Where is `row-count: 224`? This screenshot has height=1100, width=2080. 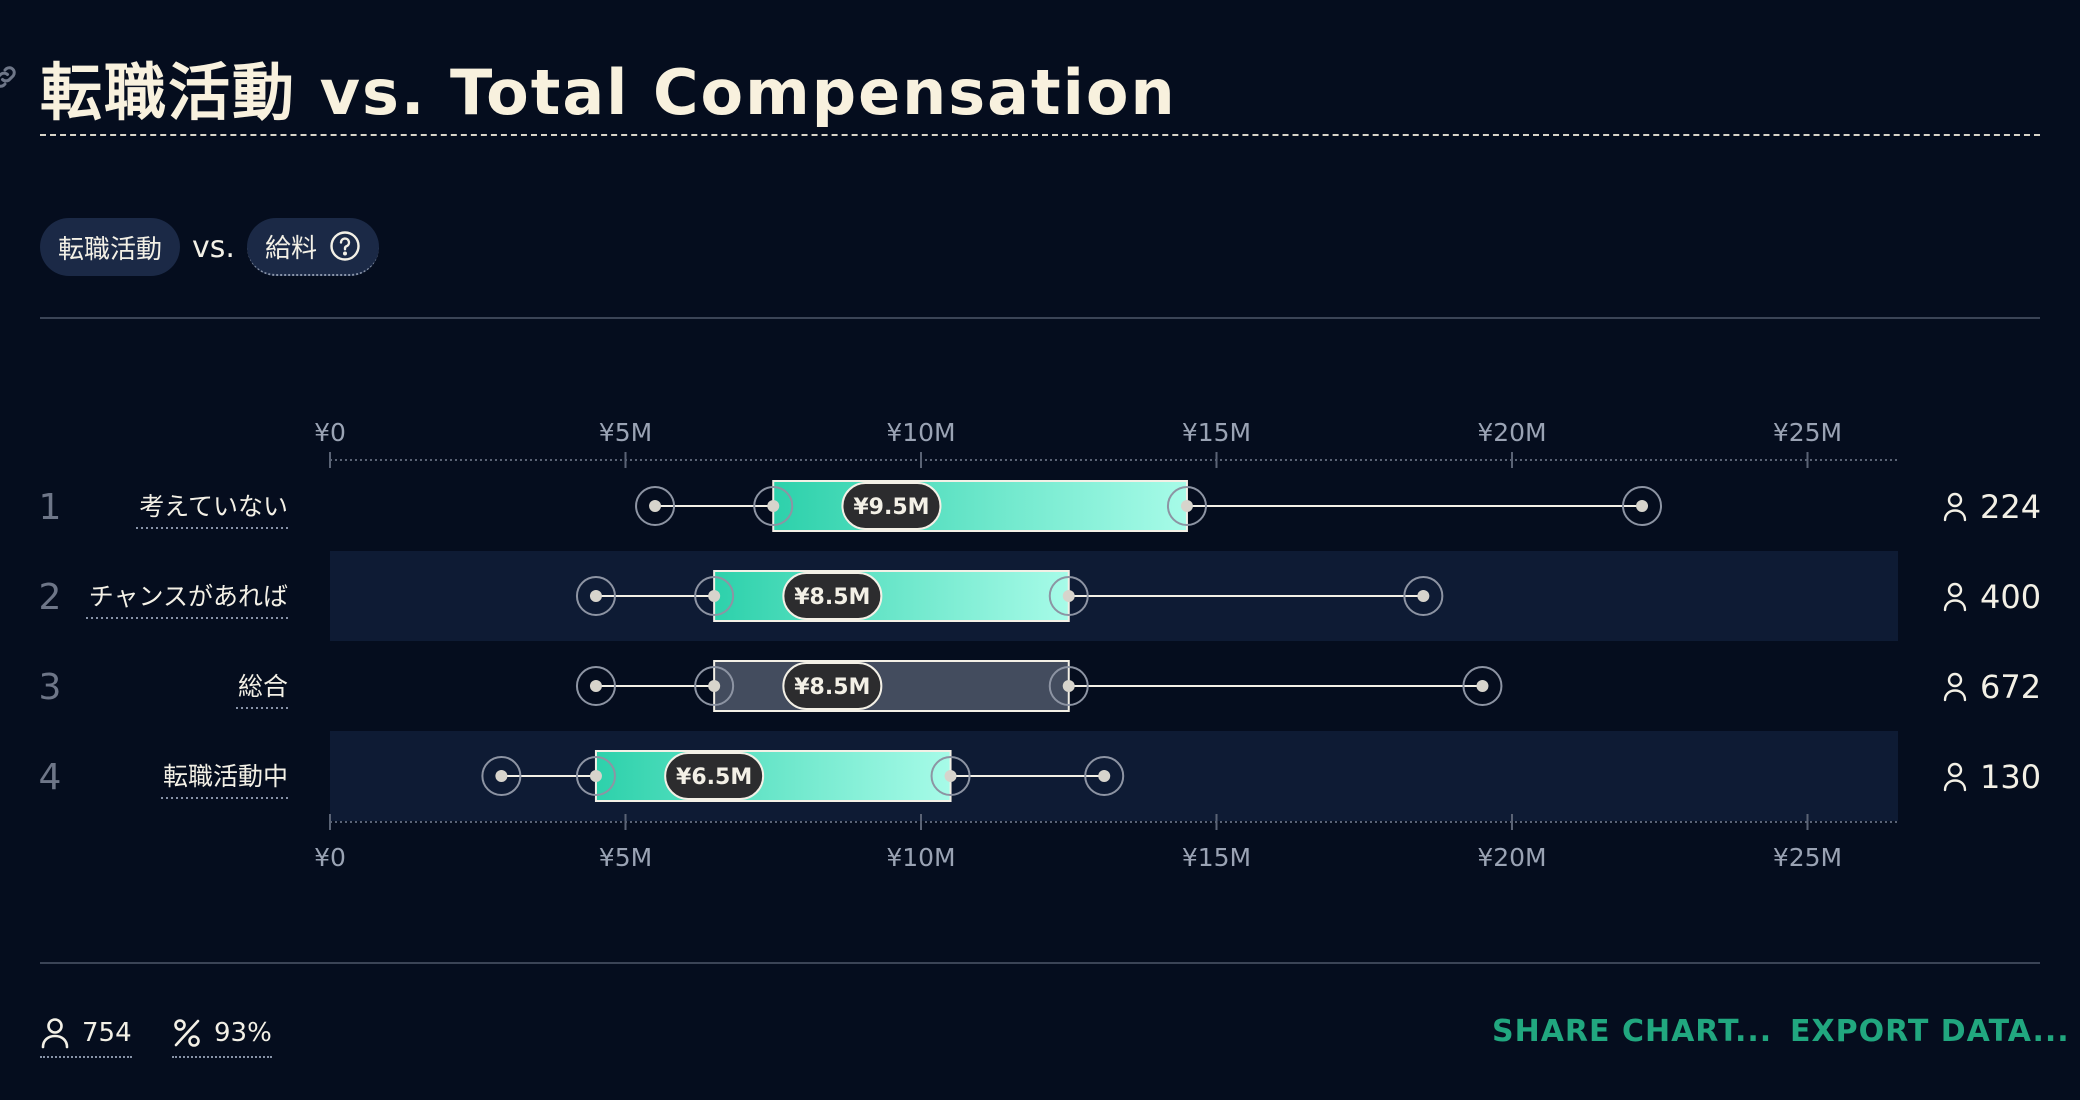 row-count: 224 is located at coordinates (2010, 507).